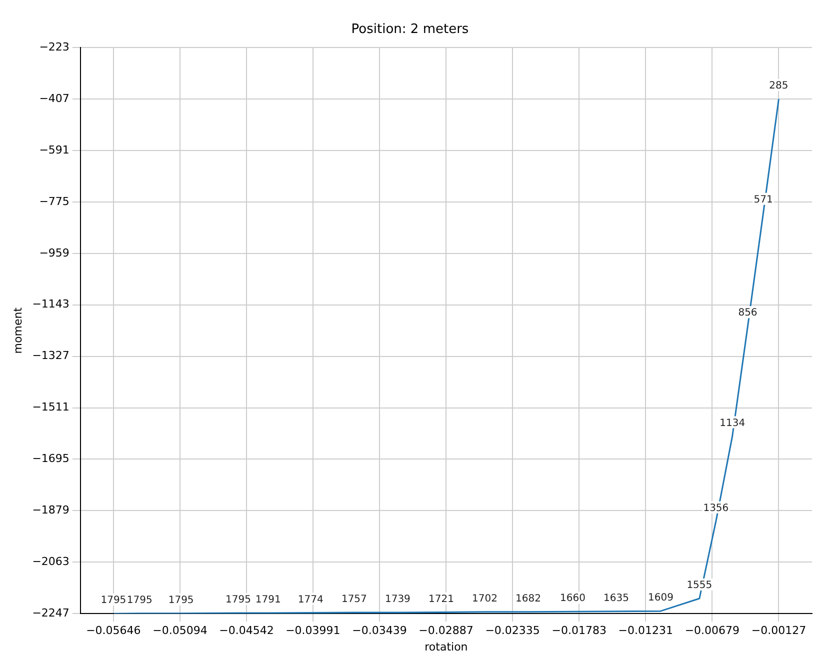 The height and width of the screenshot is (662, 840). Describe the element at coordinates (397, 600) in the screenshot. I see `annotation: 1739` at that location.